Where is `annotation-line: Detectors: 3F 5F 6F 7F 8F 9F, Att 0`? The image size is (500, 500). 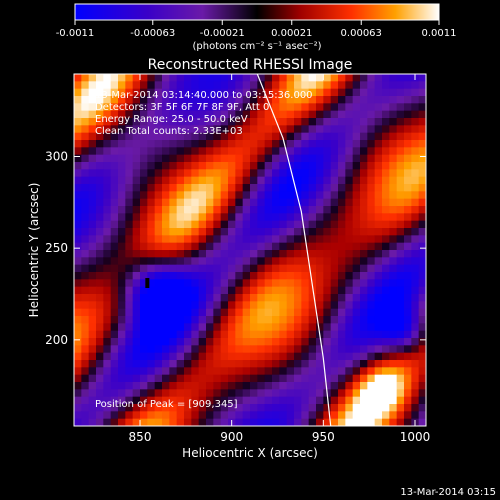 annotation-line: Detectors: 3F 5F 6F 7F 8F 9F, Att 0 is located at coordinates (182, 107).